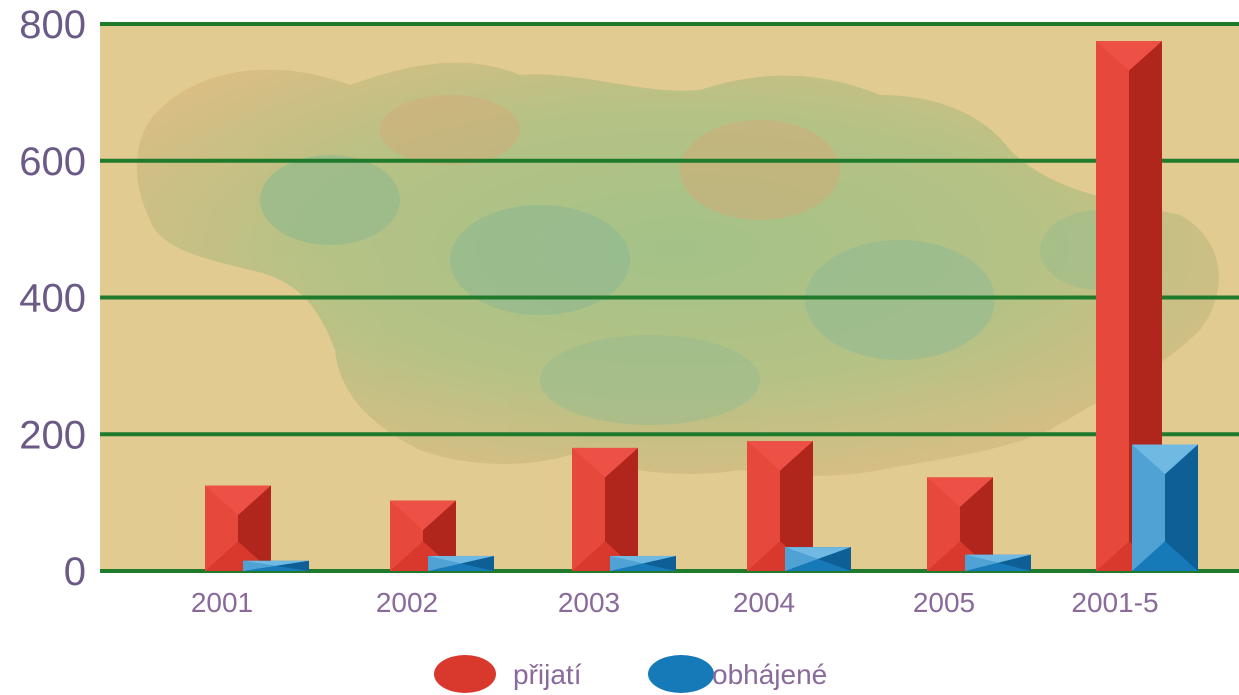 The height and width of the screenshot is (695, 1239). What do you see at coordinates (630, 674) in the screenshot?
I see `legend: přijatí obhájené` at bounding box center [630, 674].